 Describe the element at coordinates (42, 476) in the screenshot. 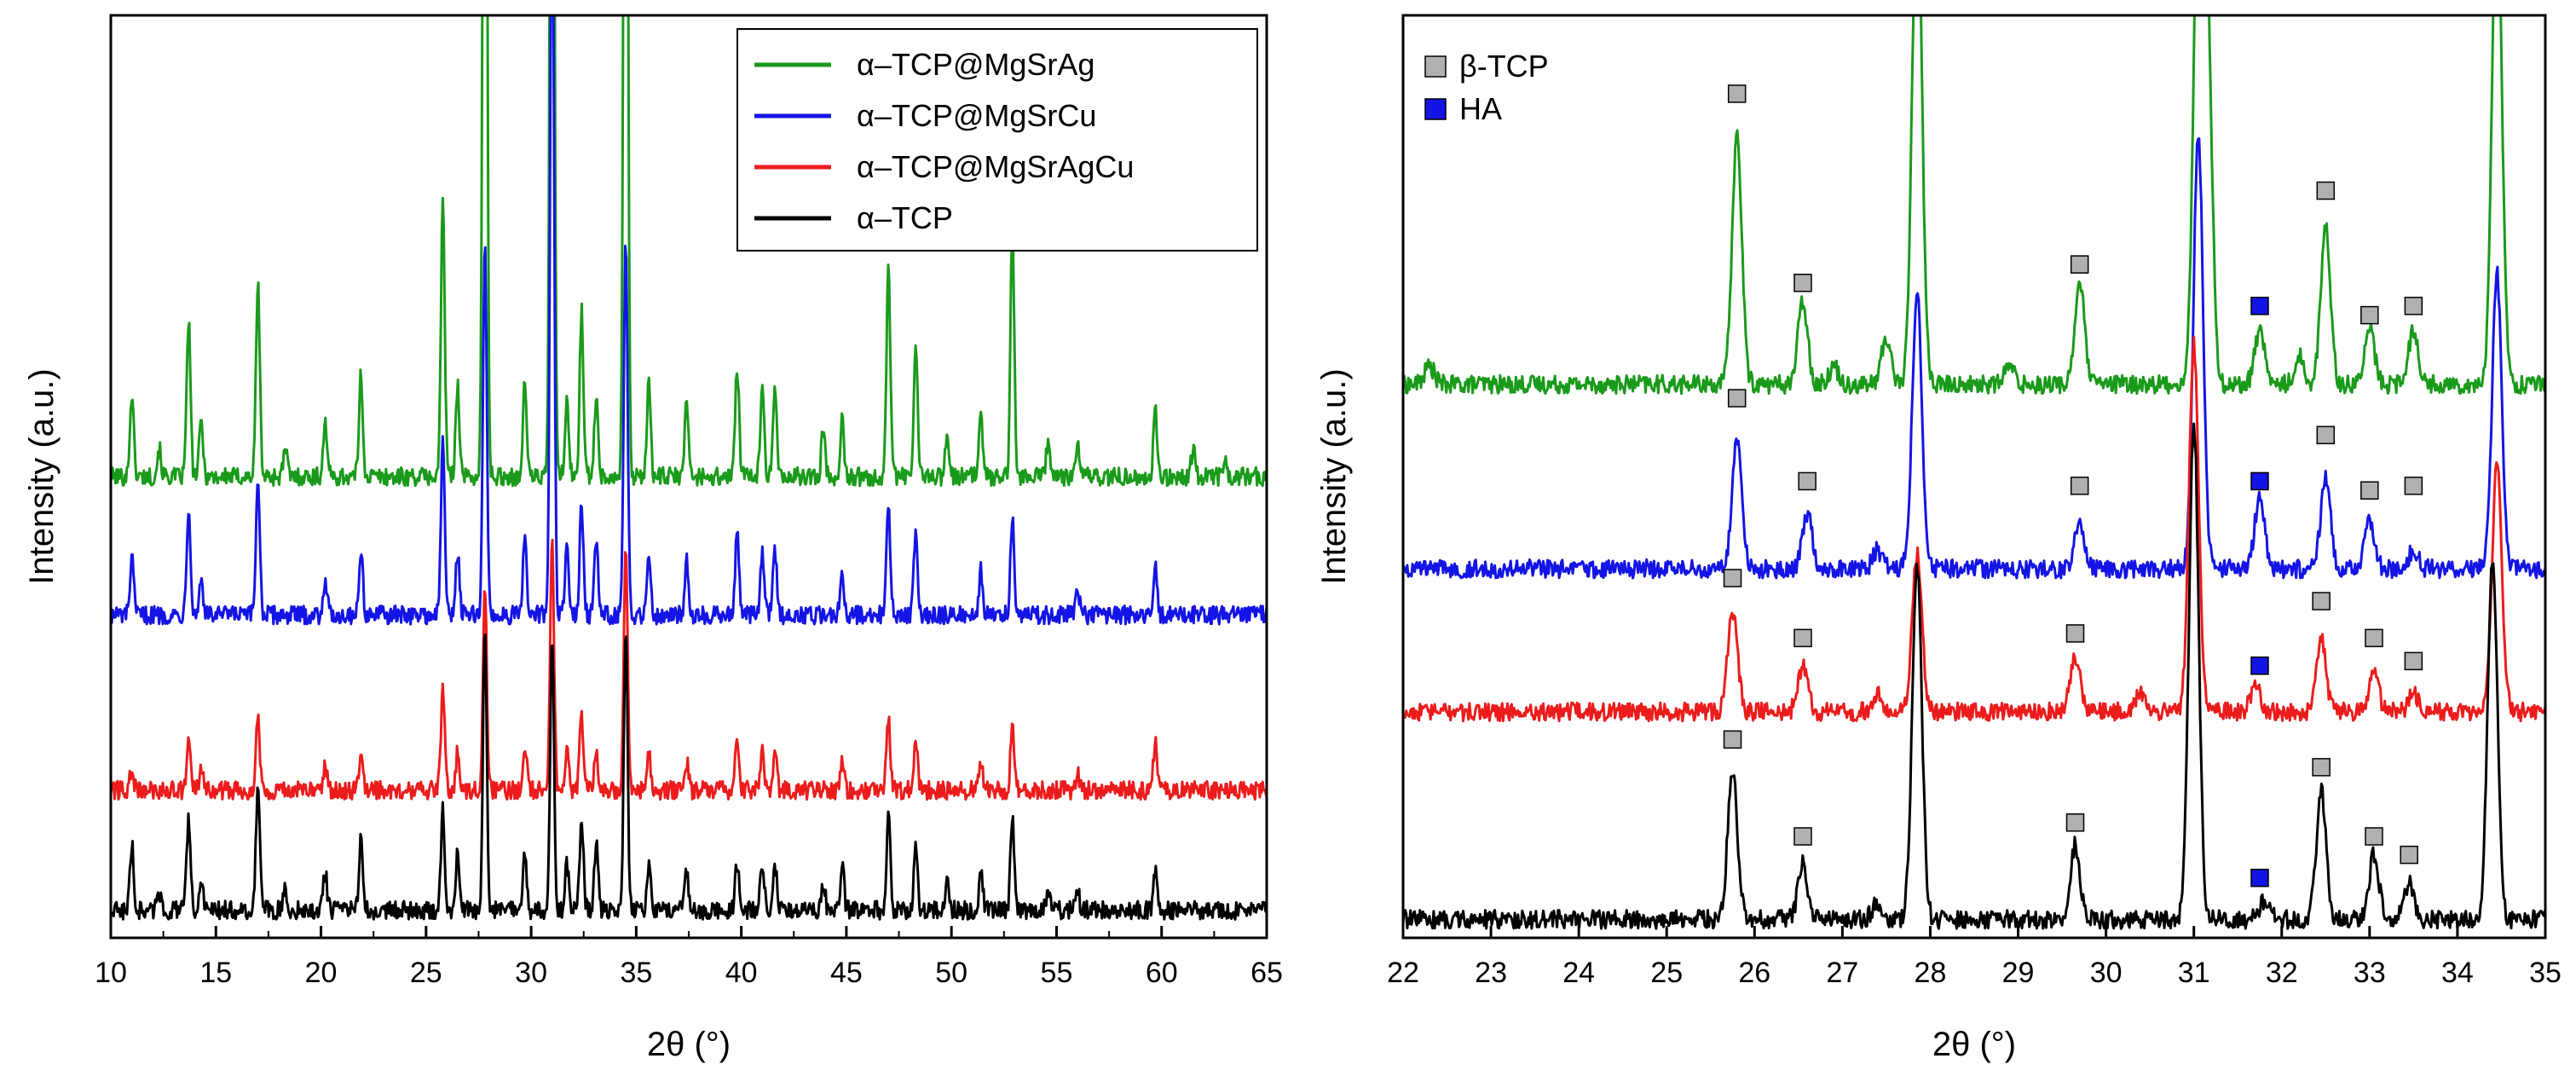

I see `left-y-axis-label: Intensity (a.u.)` at that location.